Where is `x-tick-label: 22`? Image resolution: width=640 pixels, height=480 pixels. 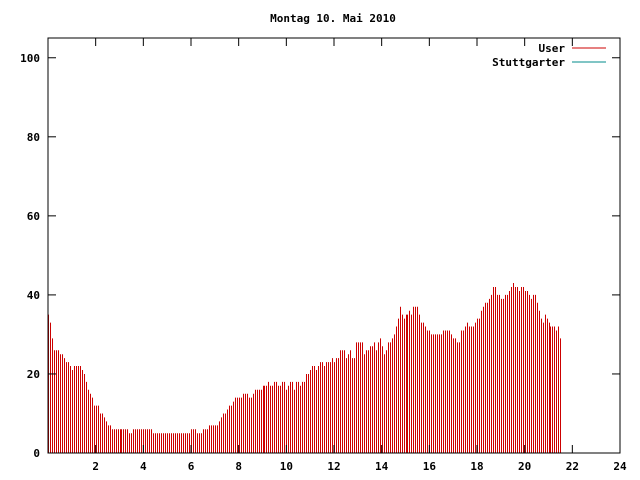
x-tick-label: 22 is located at coordinates (572, 466).